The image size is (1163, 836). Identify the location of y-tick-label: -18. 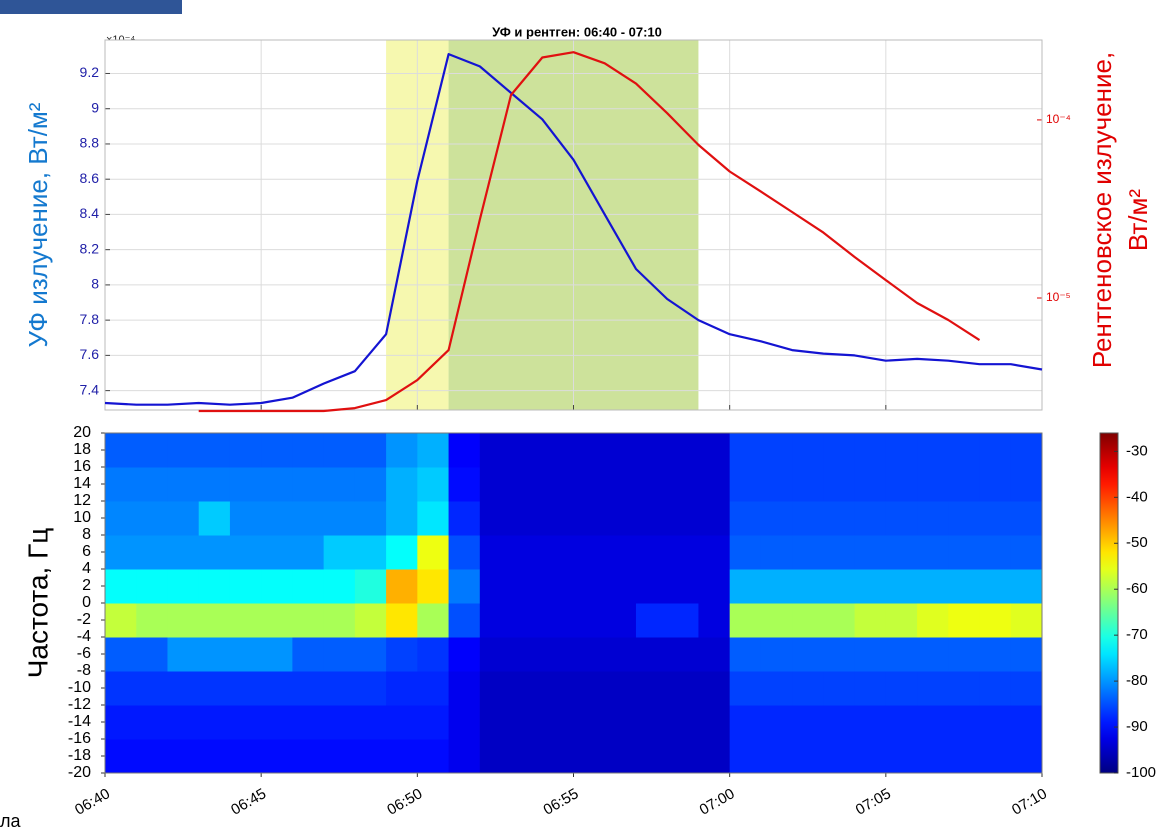
(79, 755).